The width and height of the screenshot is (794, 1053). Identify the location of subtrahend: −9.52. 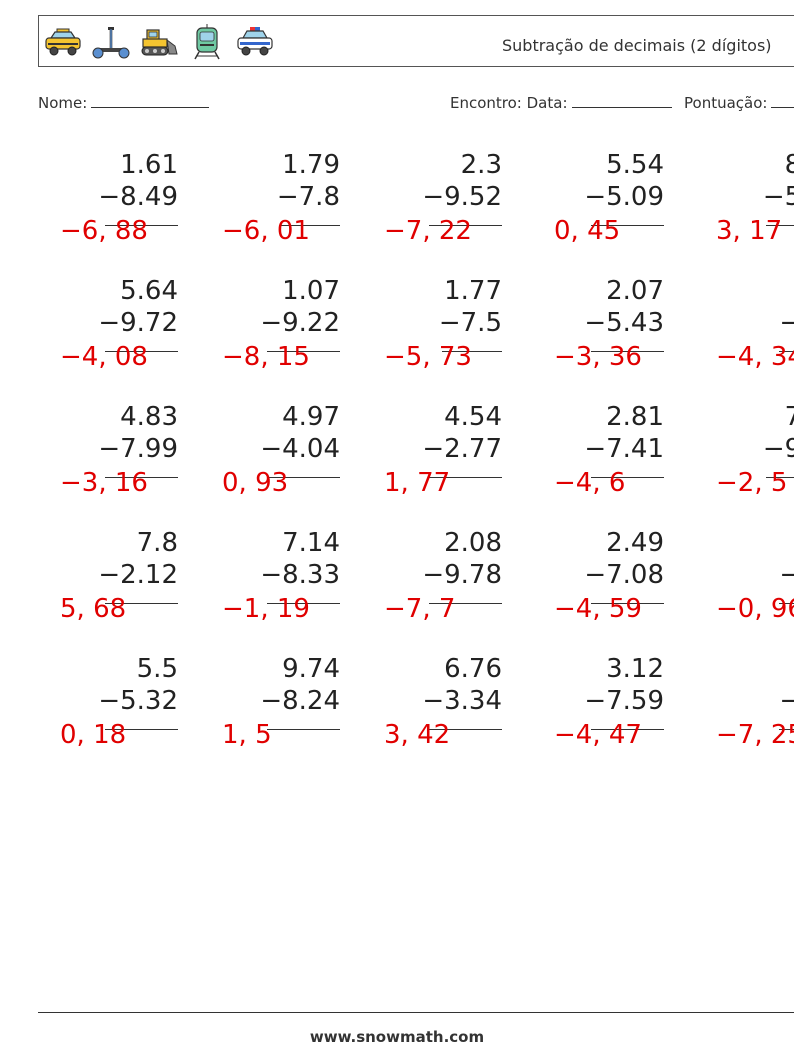
(462, 197).